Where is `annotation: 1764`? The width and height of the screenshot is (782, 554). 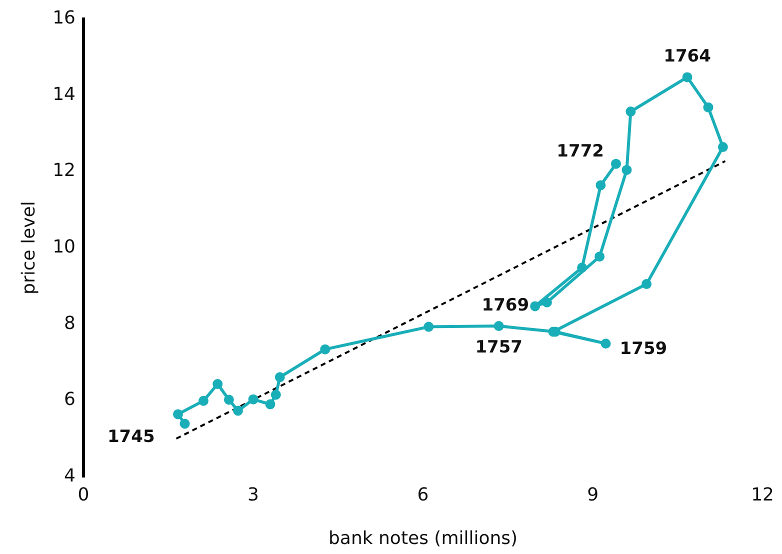
annotation: 1764 is located at coordinates (688, 56).